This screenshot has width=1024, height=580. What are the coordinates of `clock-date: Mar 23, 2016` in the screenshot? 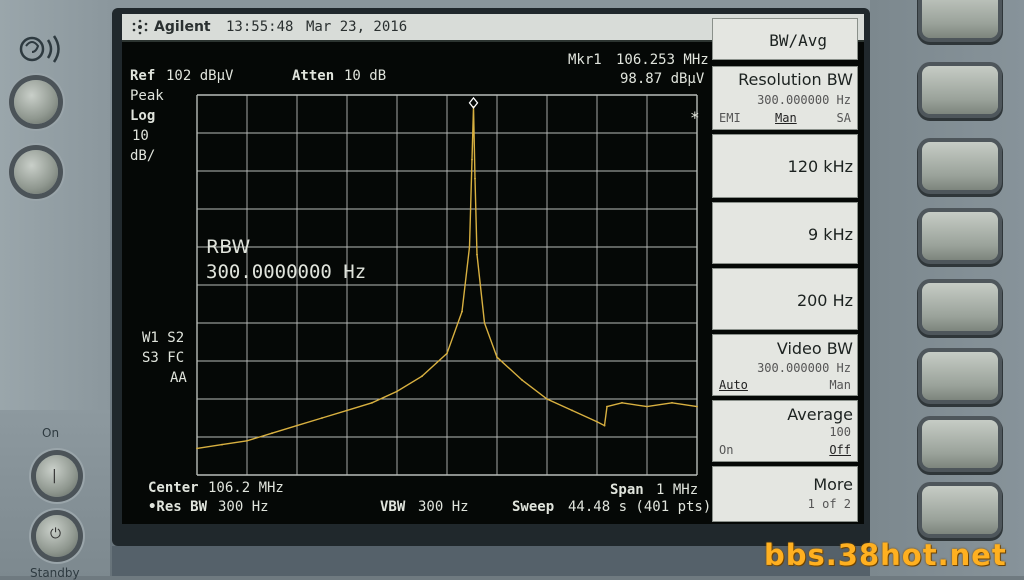 It's located at (357, 27).